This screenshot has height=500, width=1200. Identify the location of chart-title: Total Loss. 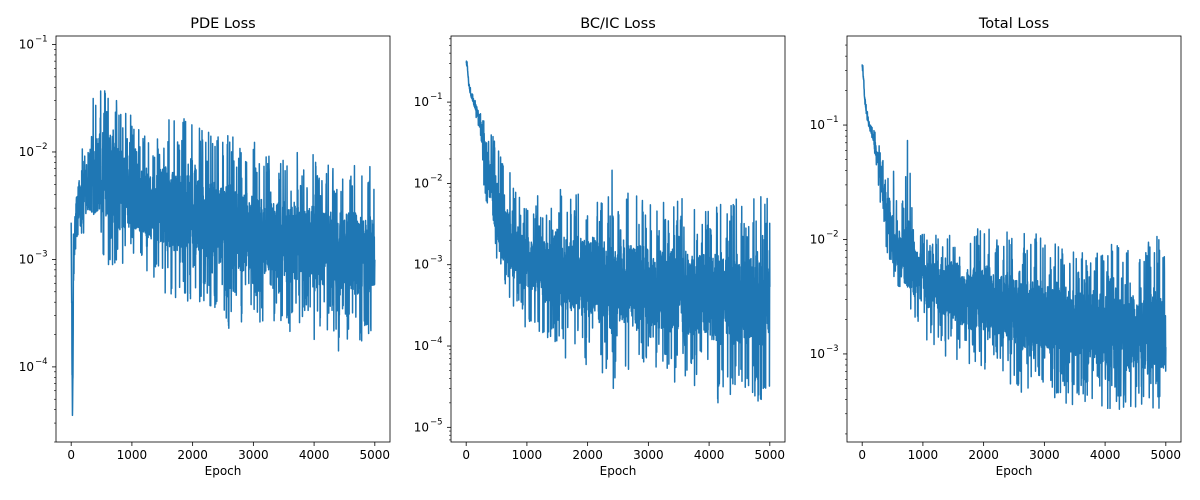
(1013, 24).